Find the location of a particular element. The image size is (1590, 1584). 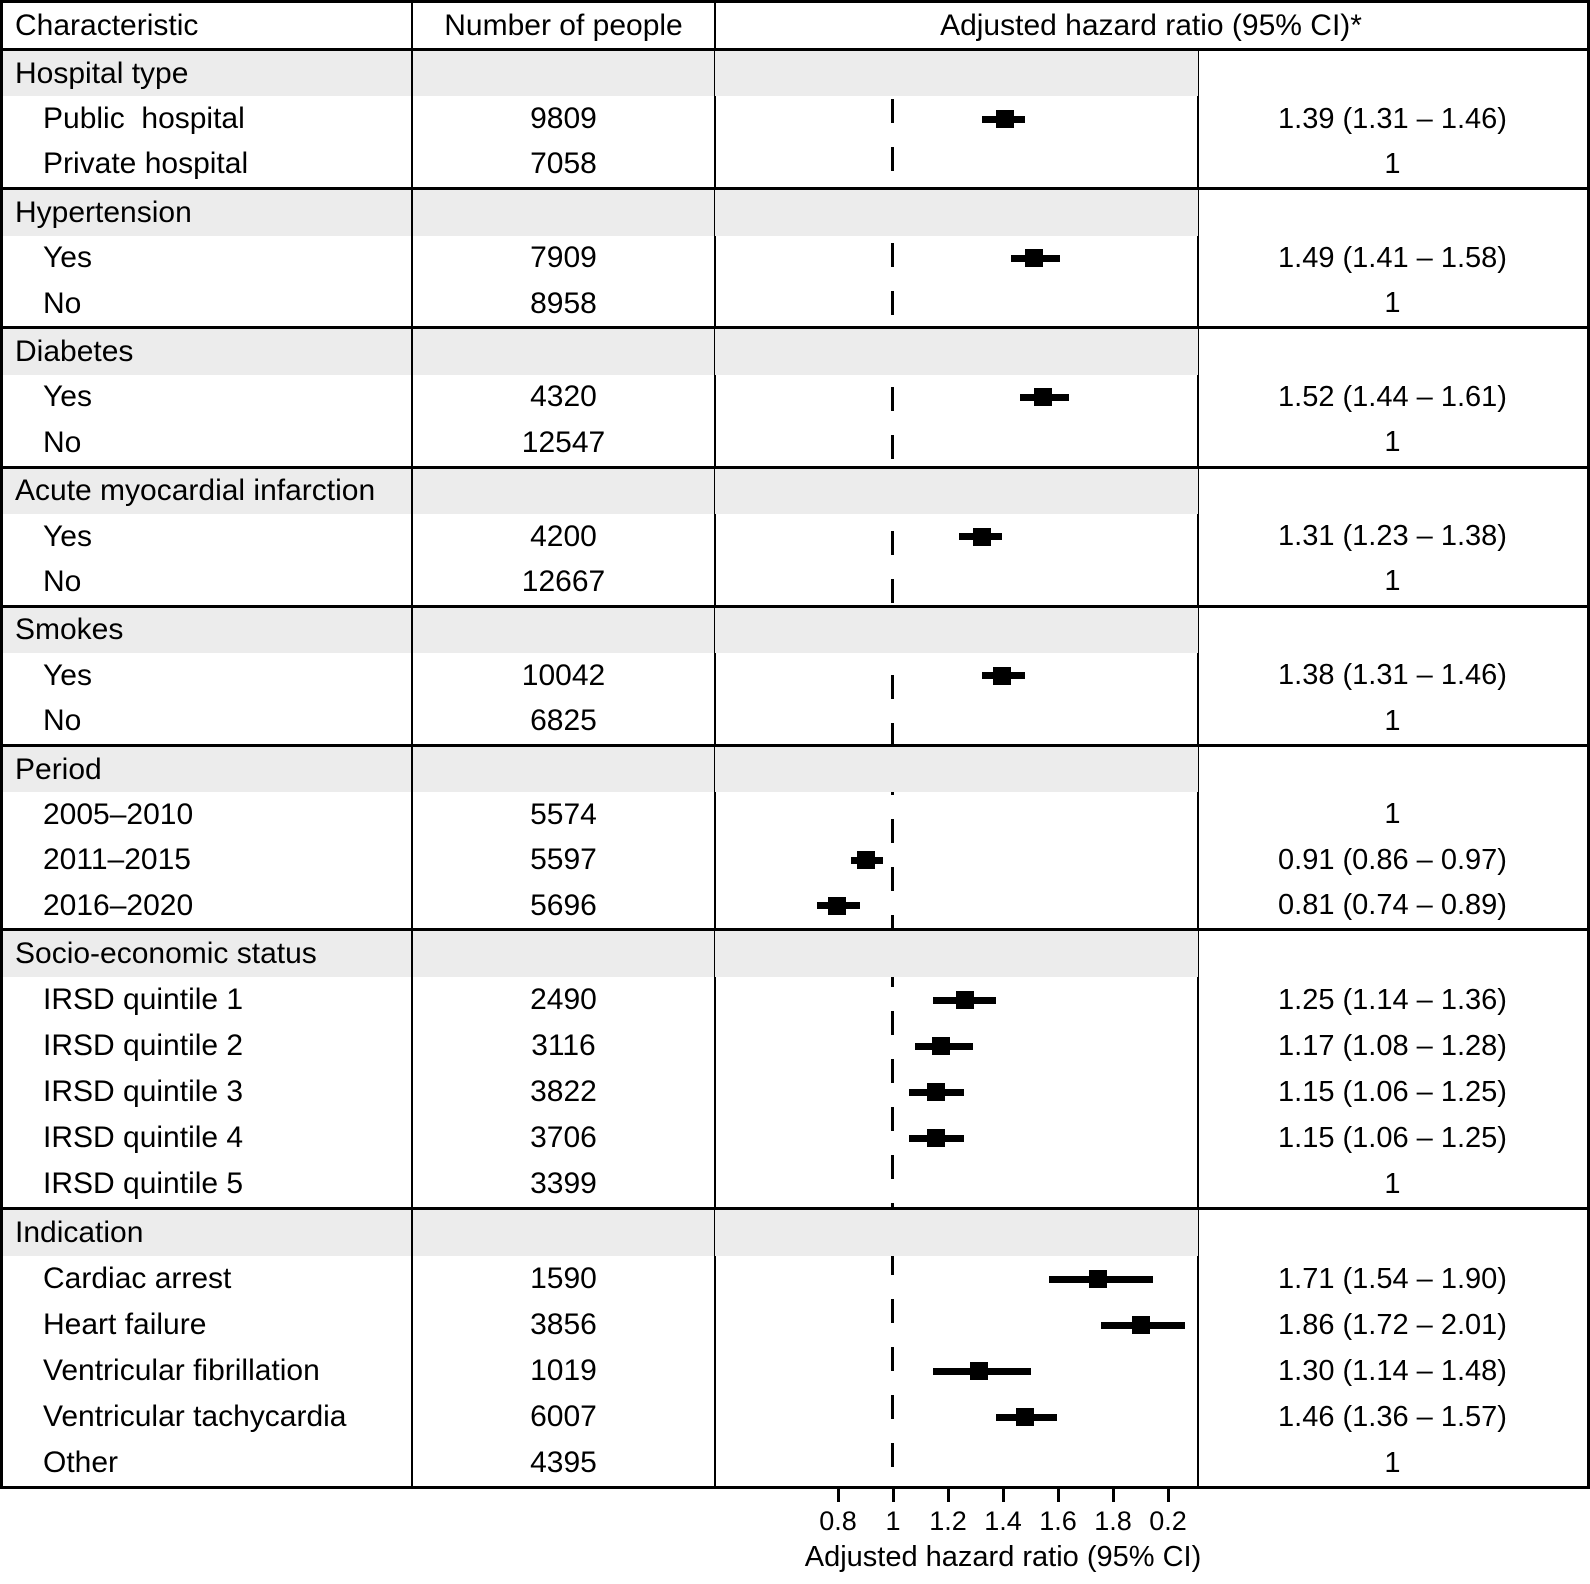

people-count: 12667 is located at coordinates (563, 581).